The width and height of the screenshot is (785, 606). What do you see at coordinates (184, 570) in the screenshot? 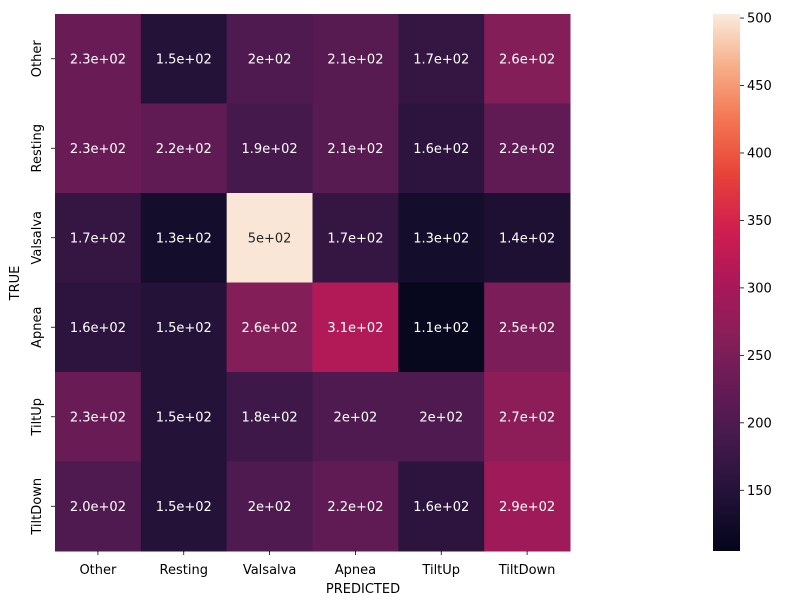
I see `x-tick-label: Resting` at bounding box center [184, 570].